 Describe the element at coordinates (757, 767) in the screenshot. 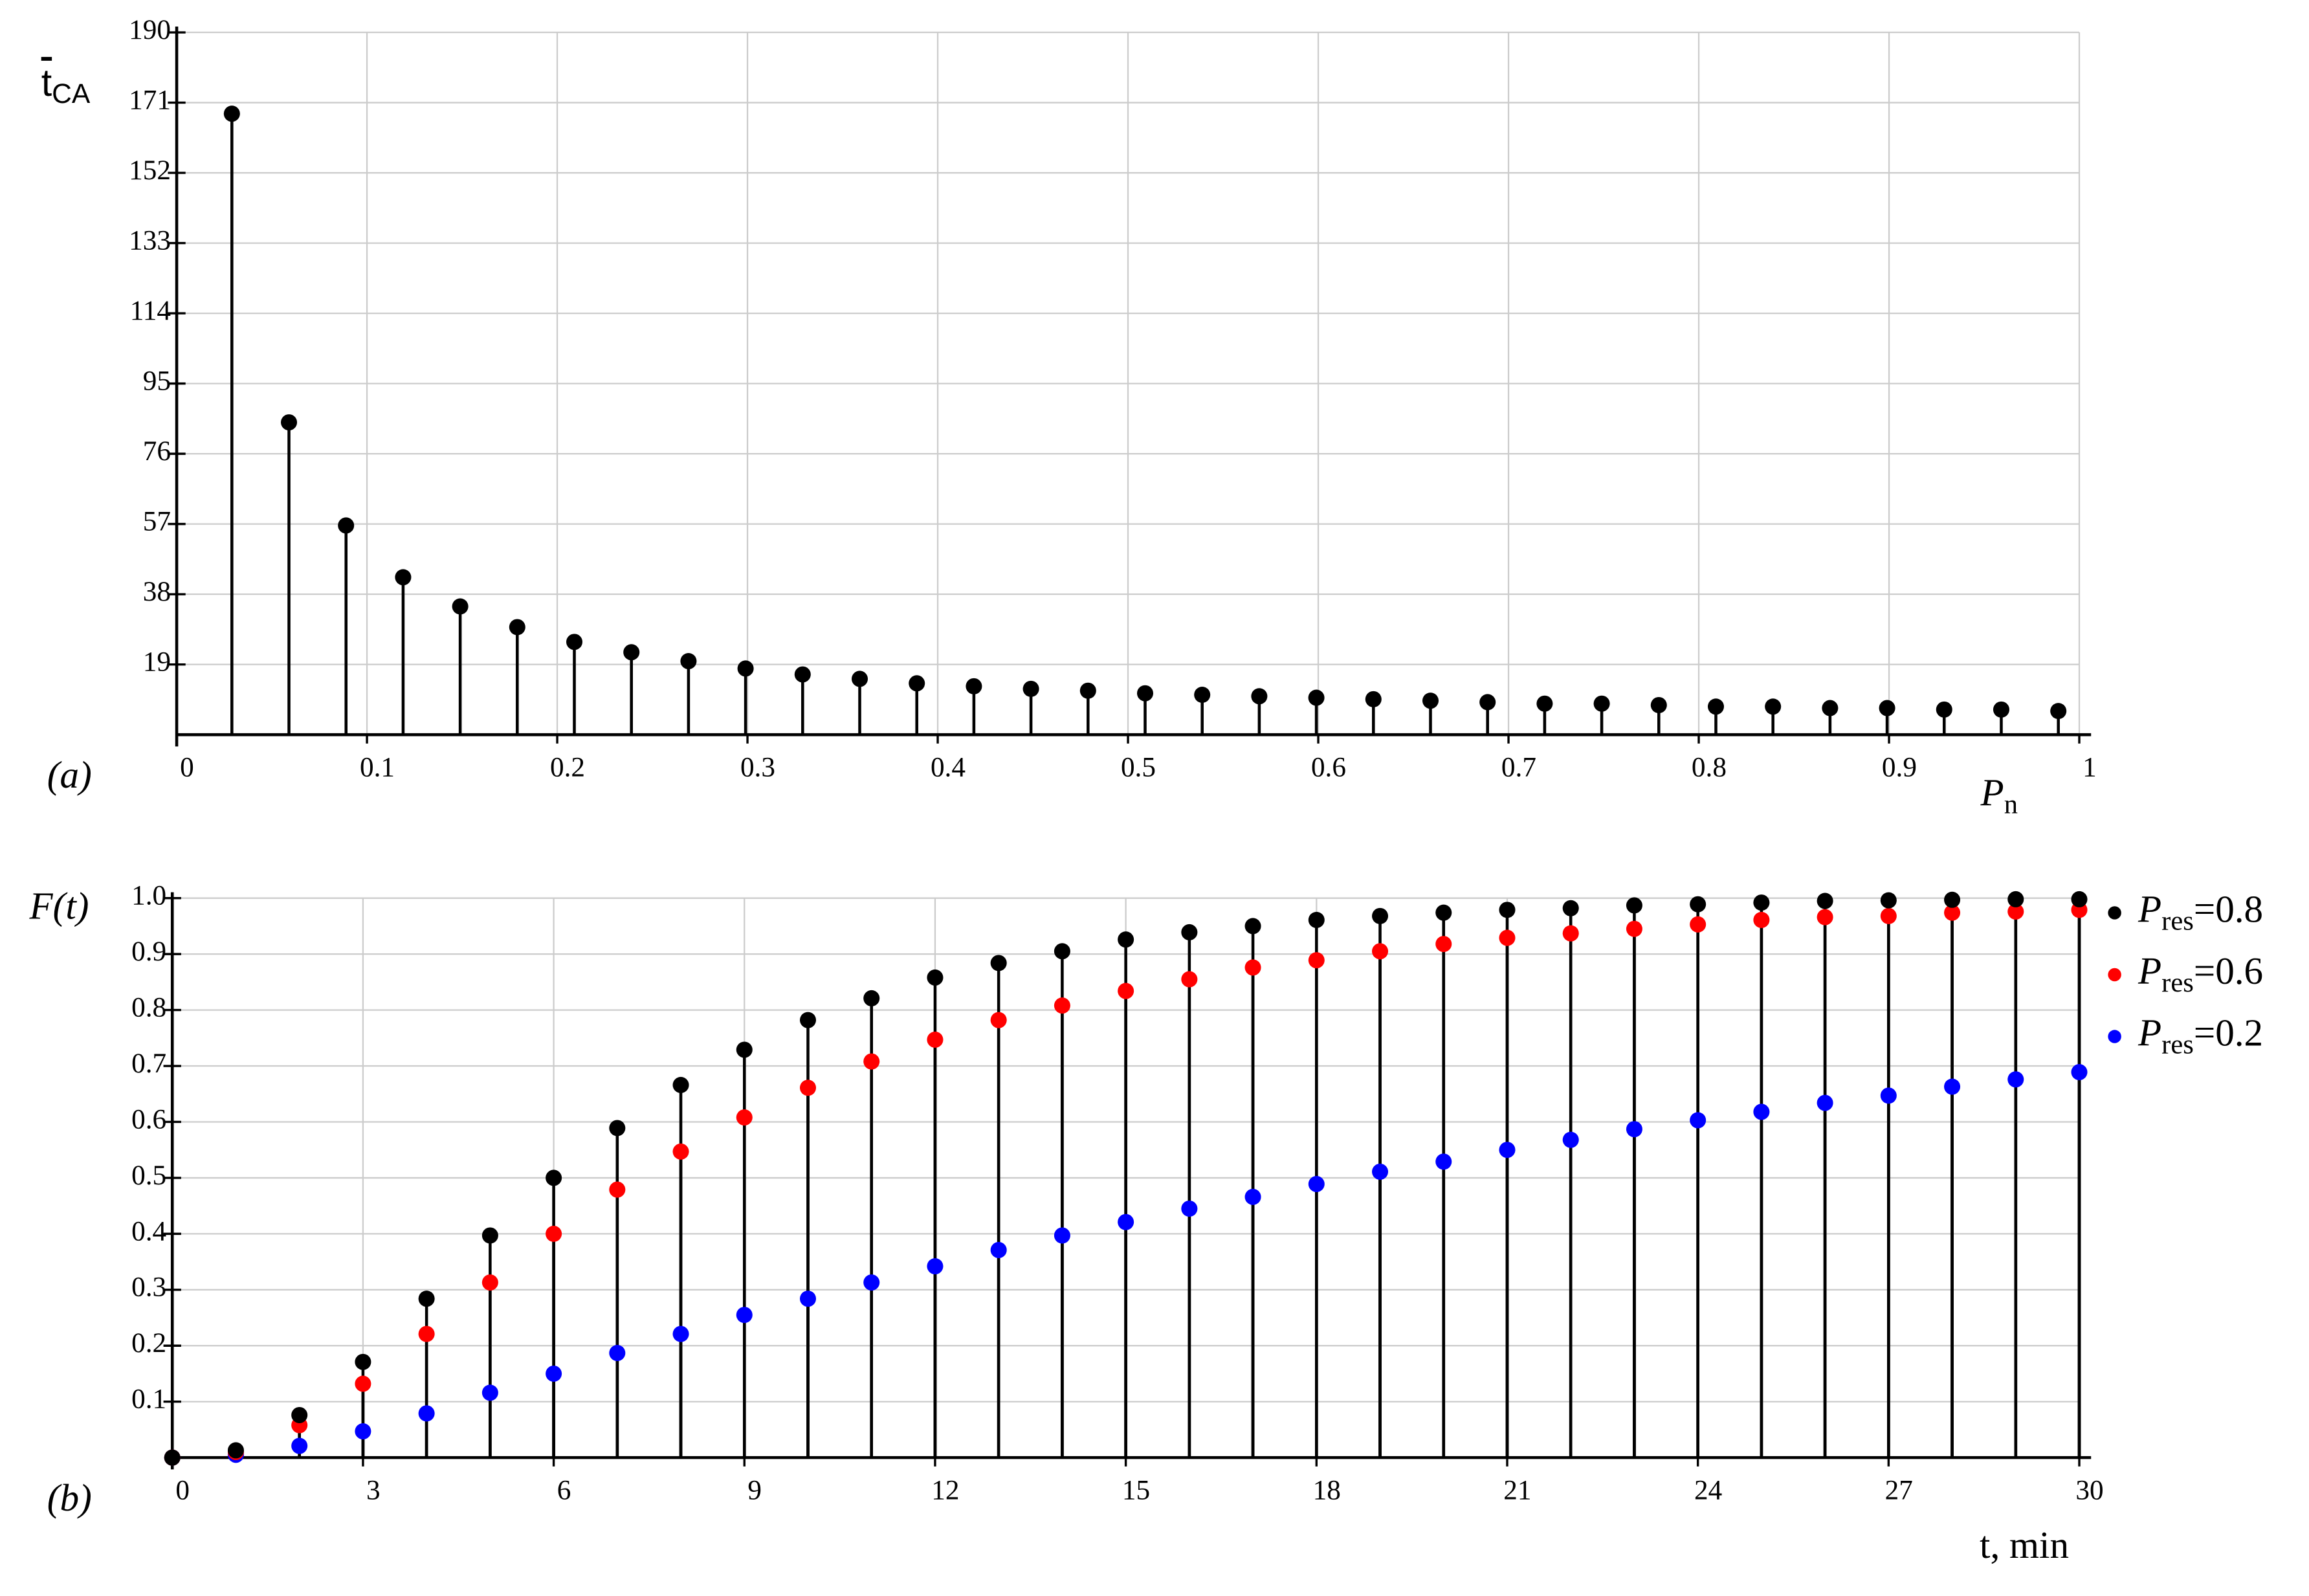

I see `x-tick-label: 0.3` at that location.